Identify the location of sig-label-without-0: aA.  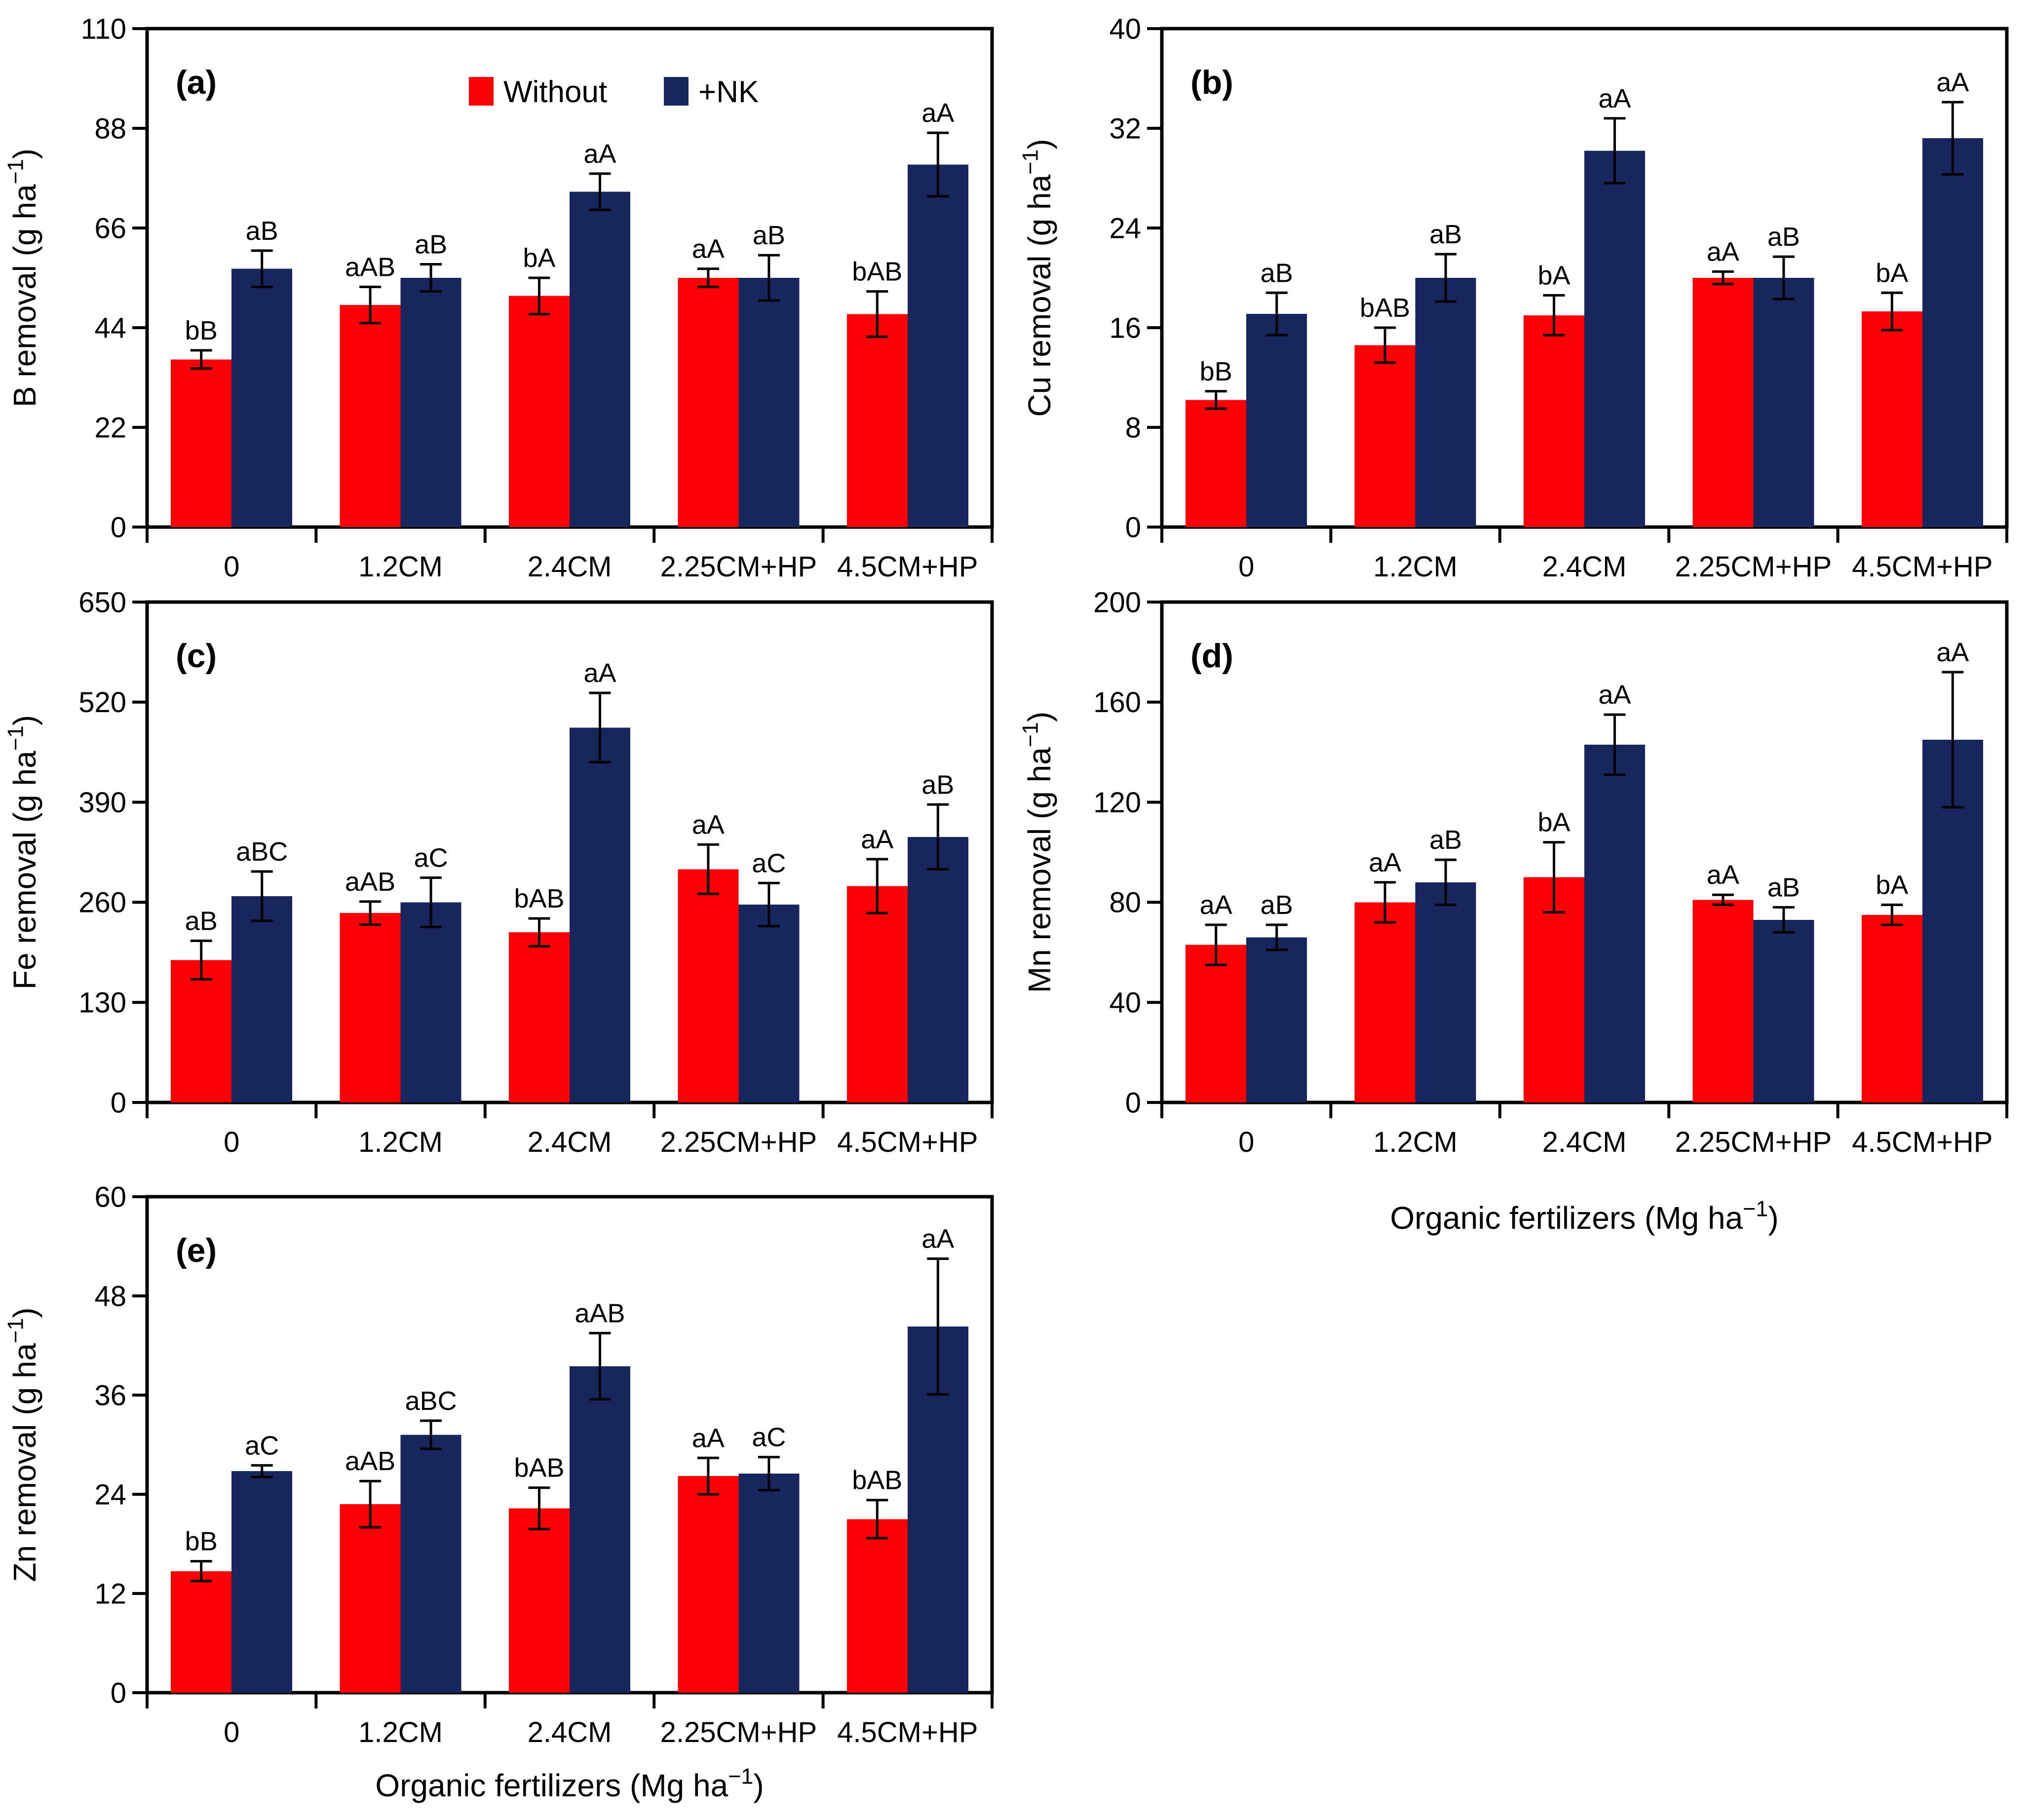
(1216, 905).